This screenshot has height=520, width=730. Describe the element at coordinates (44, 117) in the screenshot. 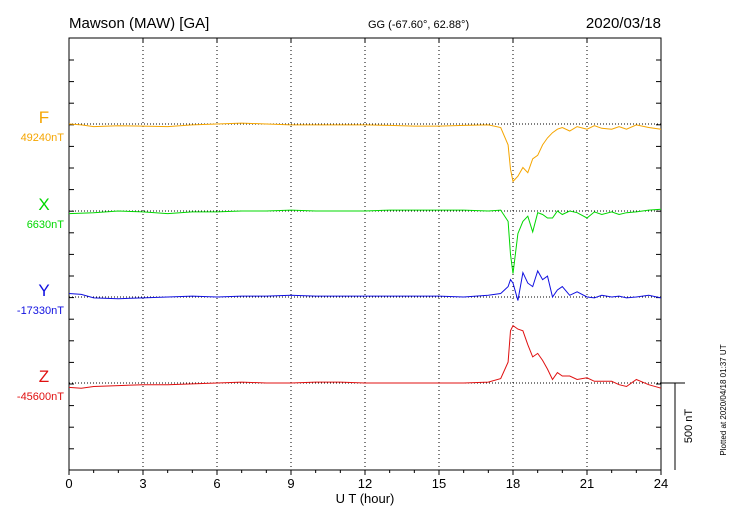

I see `series-name-f: F` at that location.